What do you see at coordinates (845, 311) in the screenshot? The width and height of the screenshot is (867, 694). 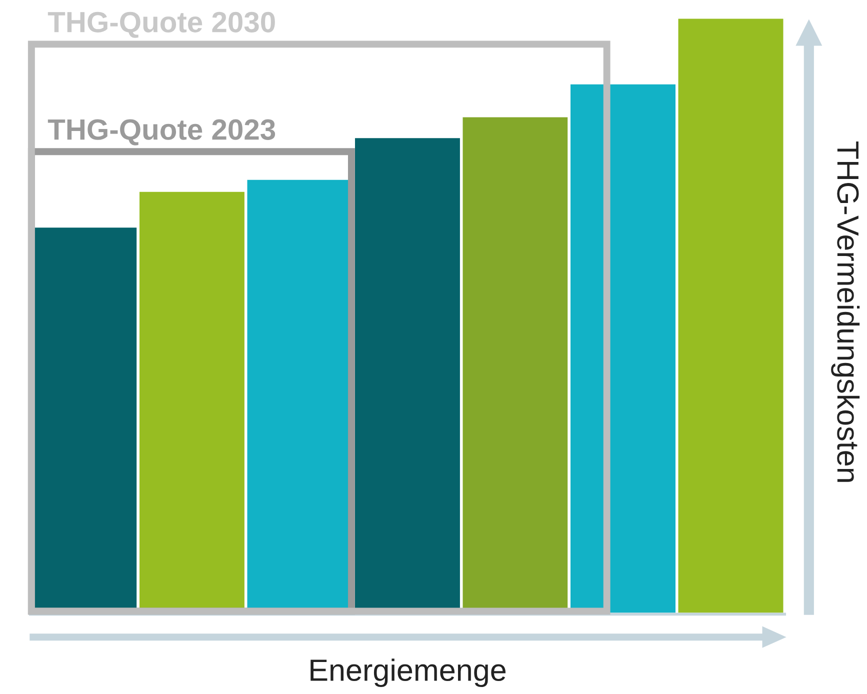 I see `y-axis-title: THG-Vermeidungskosten` at bounding box center [845, 311].